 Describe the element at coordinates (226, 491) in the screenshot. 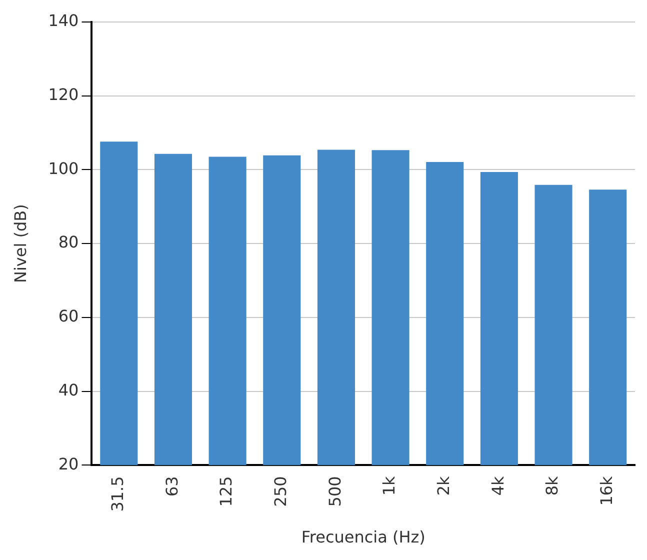

I see `x-tick-label: 125` at that location.